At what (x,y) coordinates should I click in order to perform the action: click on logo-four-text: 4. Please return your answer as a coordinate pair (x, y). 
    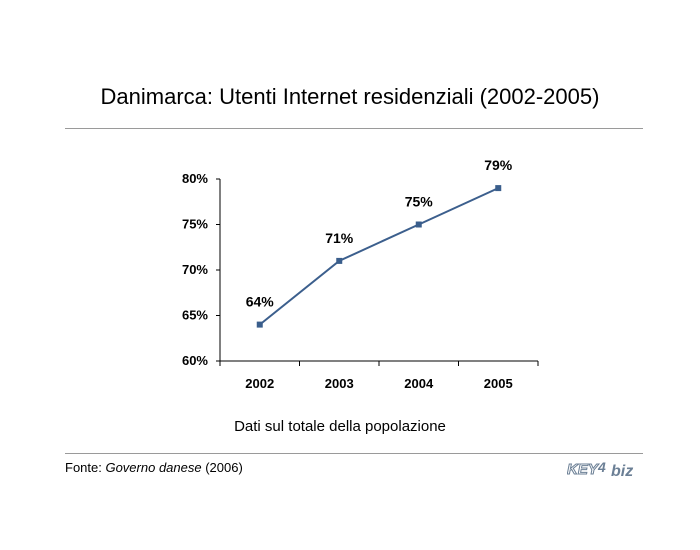
    Looking at the image, I should click on (601, 467).